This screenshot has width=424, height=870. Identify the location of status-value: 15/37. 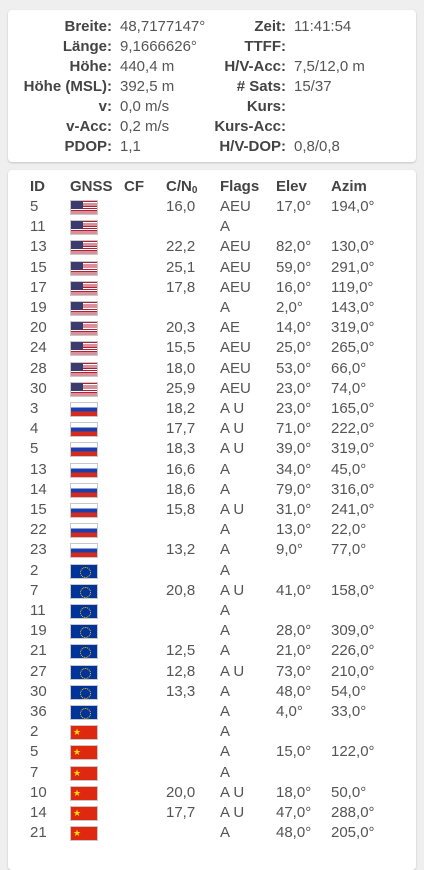
(313, 86).